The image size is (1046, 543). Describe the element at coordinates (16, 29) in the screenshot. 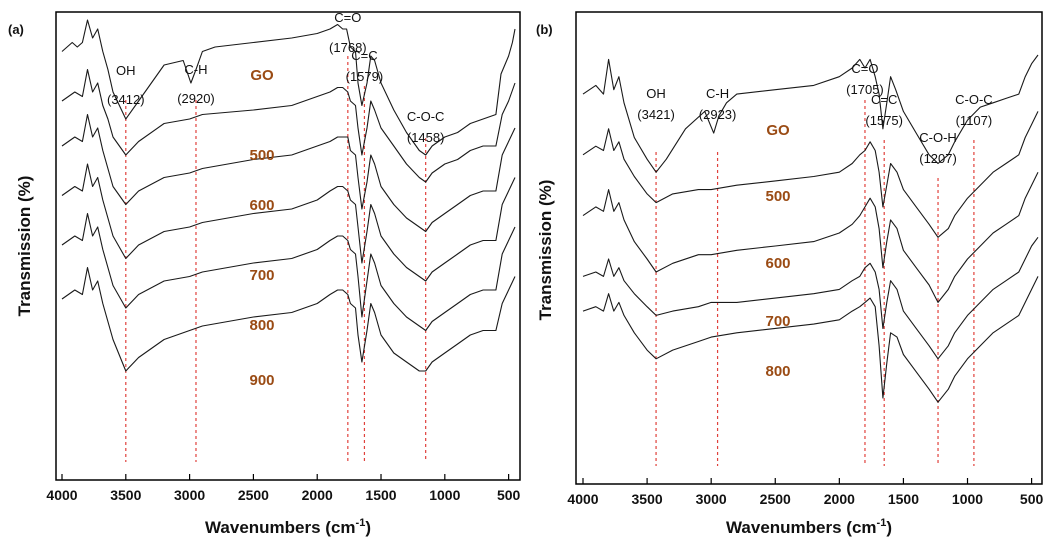

I see `panel-a-label: (a)` at that location.